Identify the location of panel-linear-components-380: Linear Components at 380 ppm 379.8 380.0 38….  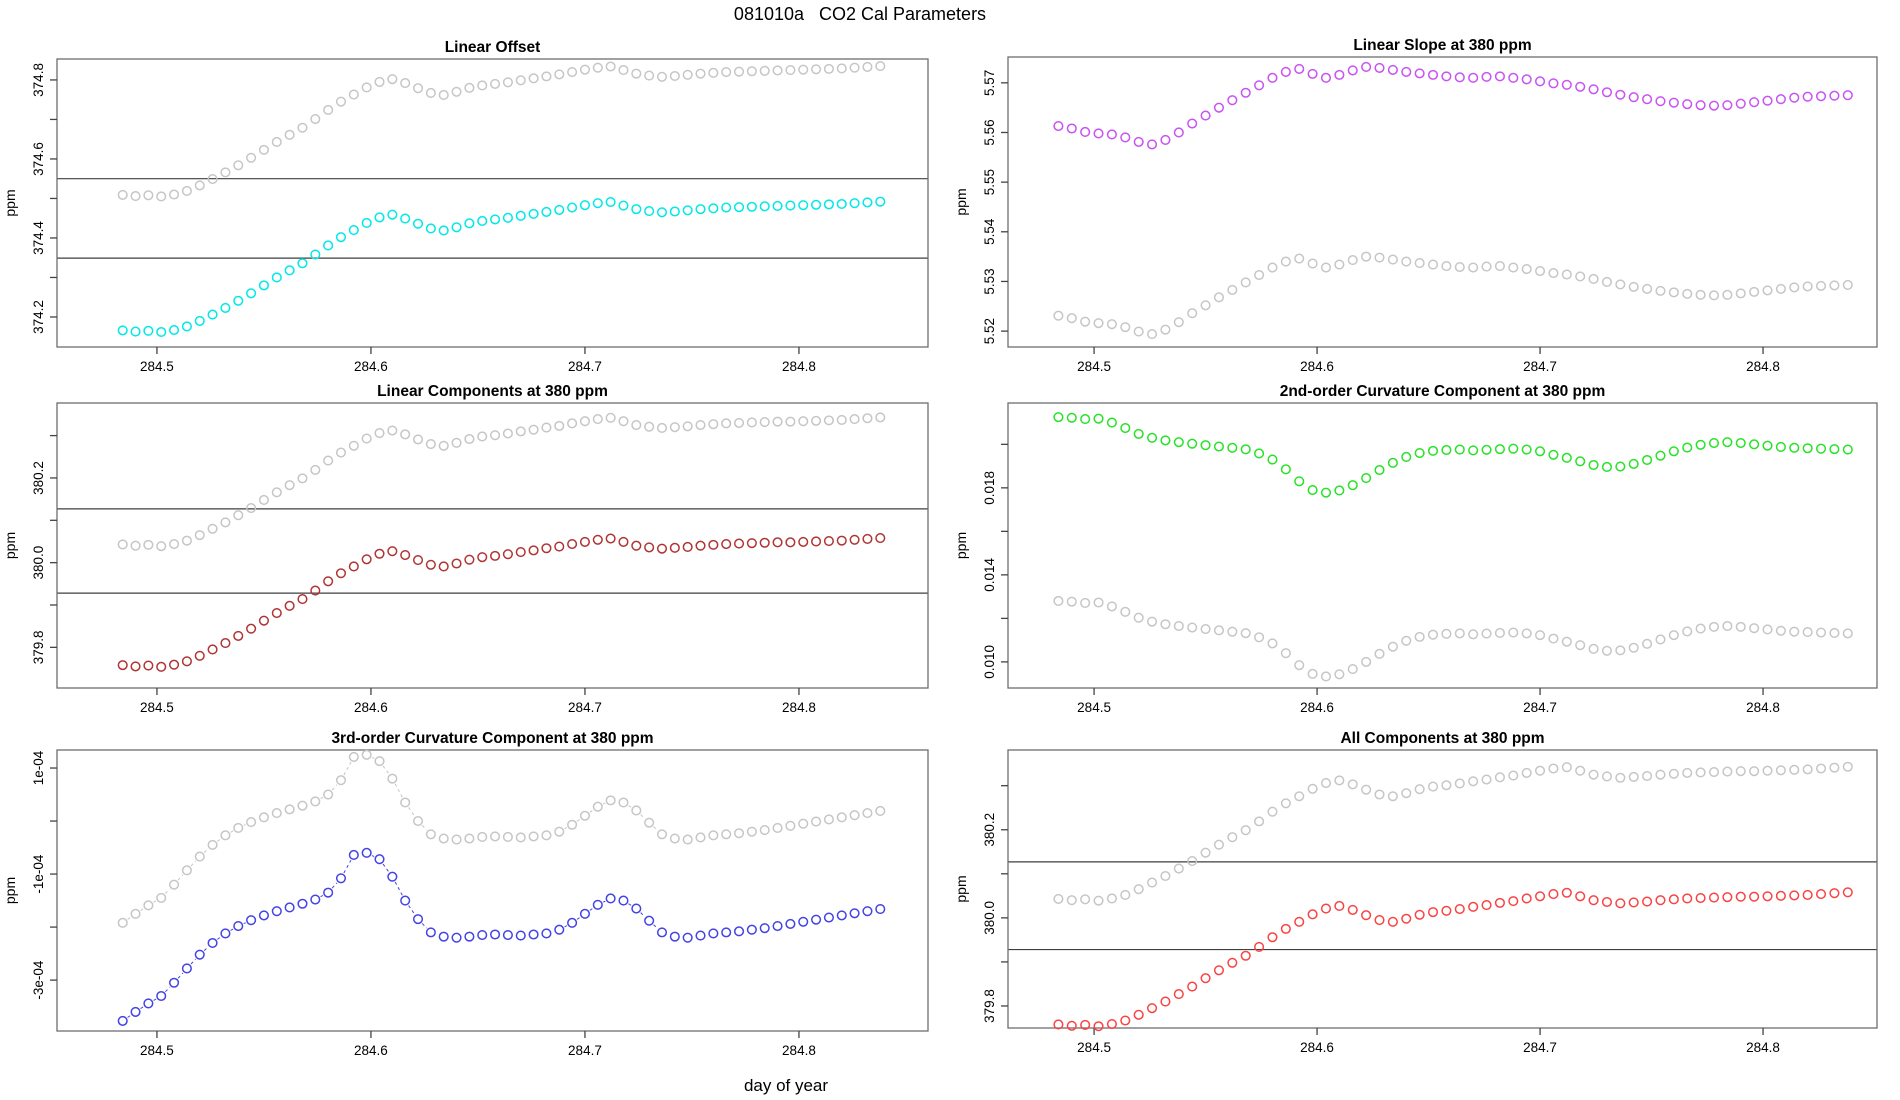
(465, 549).